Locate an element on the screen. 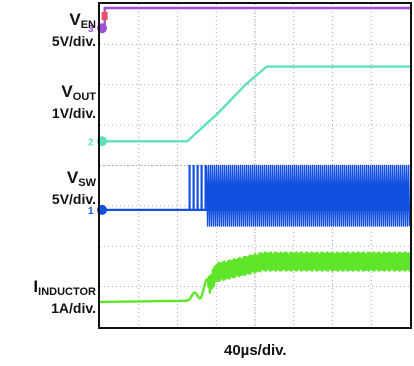 The image size is (414, 366). iind-trace is located at coordinates (255, 277).